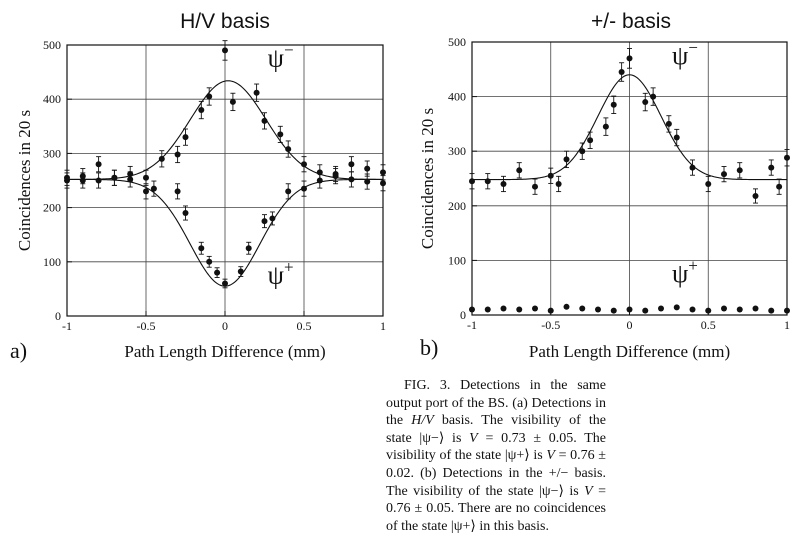  What do you see at coordinates (422, 421) in the screenshot?
I see `caption-a-basis: H/V` at bounding box center [422, 421].